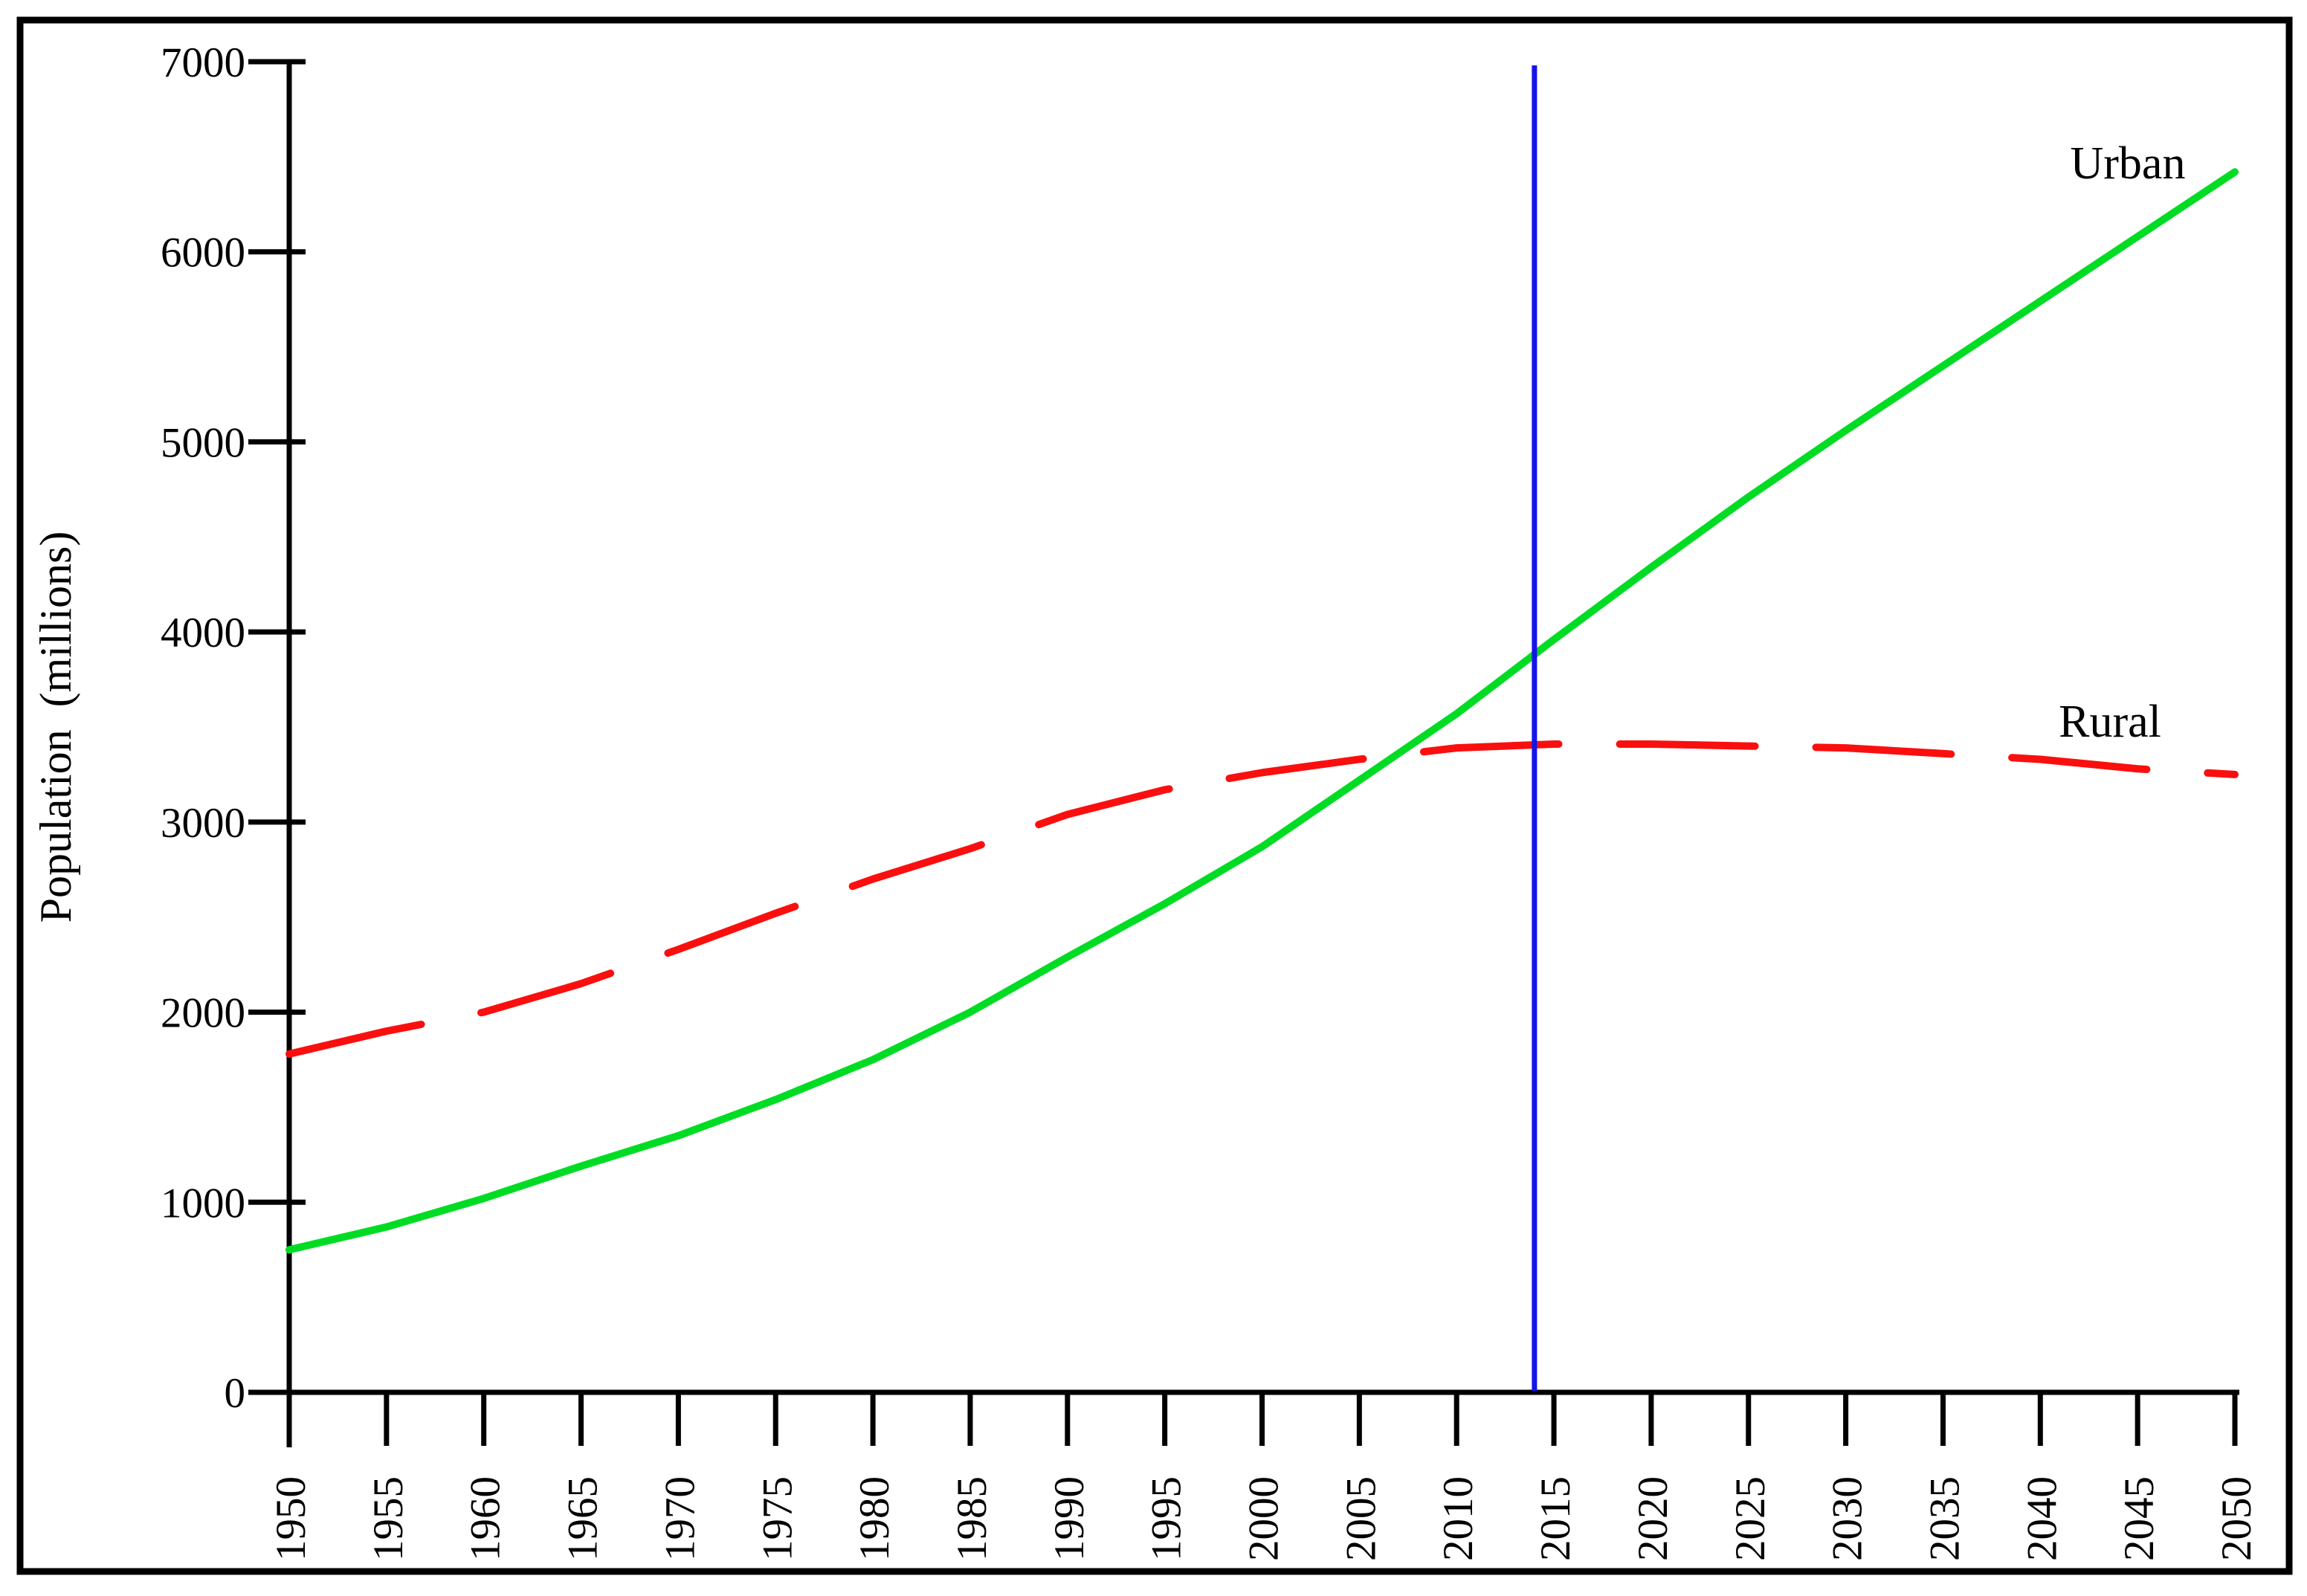 This screenshot has height=1596, width=2307. What do you see at coordinates (777, 1519) in the screenshot?
I see `x-axis-tick-label: 1975` at bounding box center [777, 1519].